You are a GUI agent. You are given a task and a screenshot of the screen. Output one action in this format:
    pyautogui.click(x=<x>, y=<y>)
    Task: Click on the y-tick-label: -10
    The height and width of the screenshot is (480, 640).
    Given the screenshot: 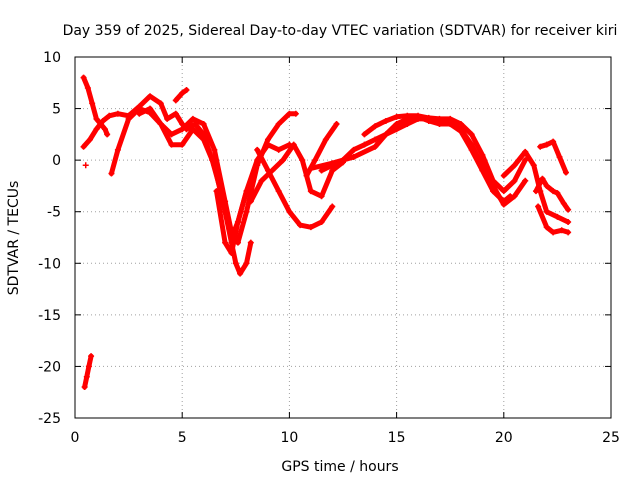 What is the action you would take?
    pyautogui.click(x=49, y=264)
    